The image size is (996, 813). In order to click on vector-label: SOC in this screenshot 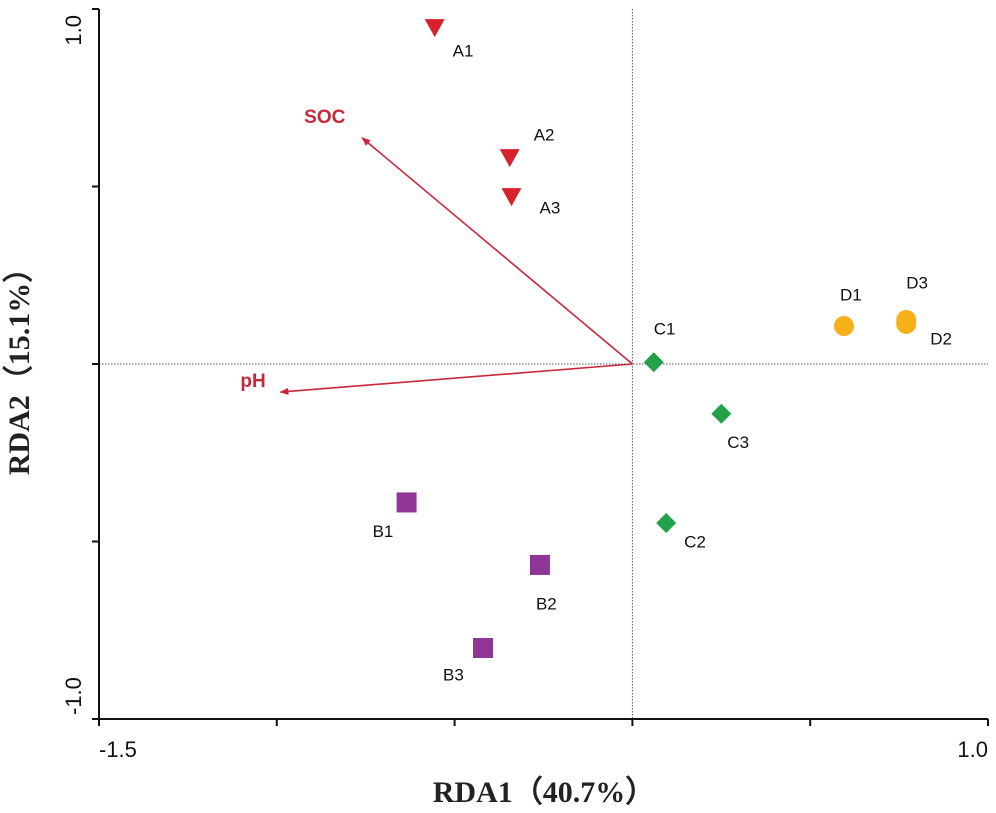, I will do `click(324, 117)`.